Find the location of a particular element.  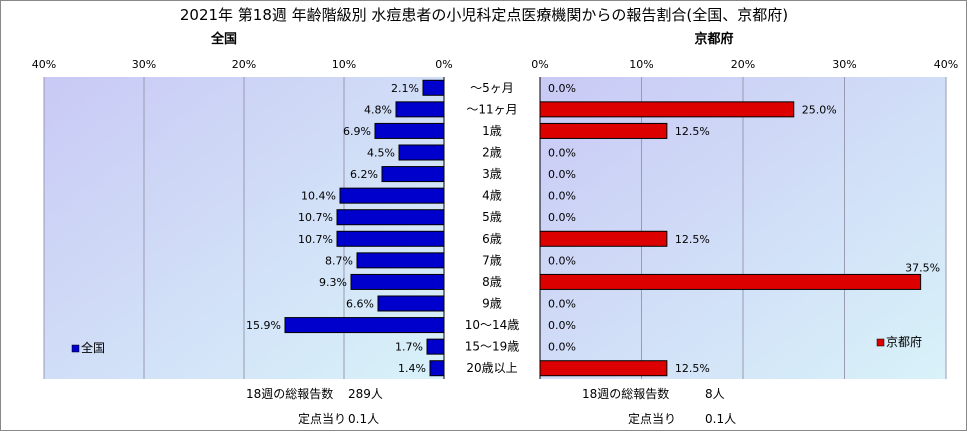

right-tick-label: 10% is located at coordinates (641, 64).